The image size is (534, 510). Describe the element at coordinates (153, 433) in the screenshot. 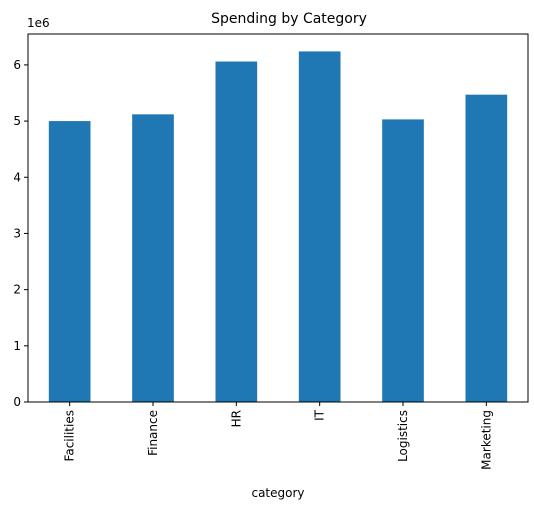

I see `x-tick-label: Finance` at that location.